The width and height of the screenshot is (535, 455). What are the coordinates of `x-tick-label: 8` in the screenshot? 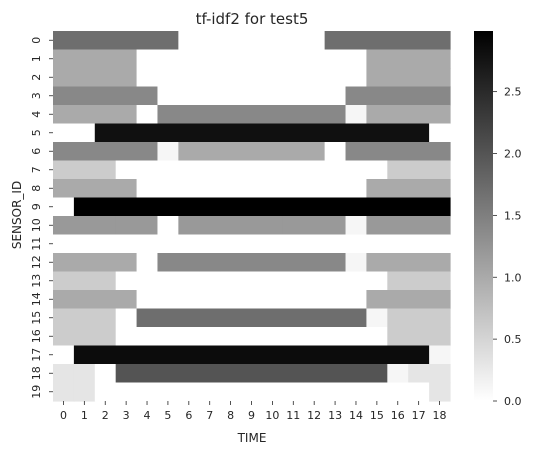 It's located at (230, 415).